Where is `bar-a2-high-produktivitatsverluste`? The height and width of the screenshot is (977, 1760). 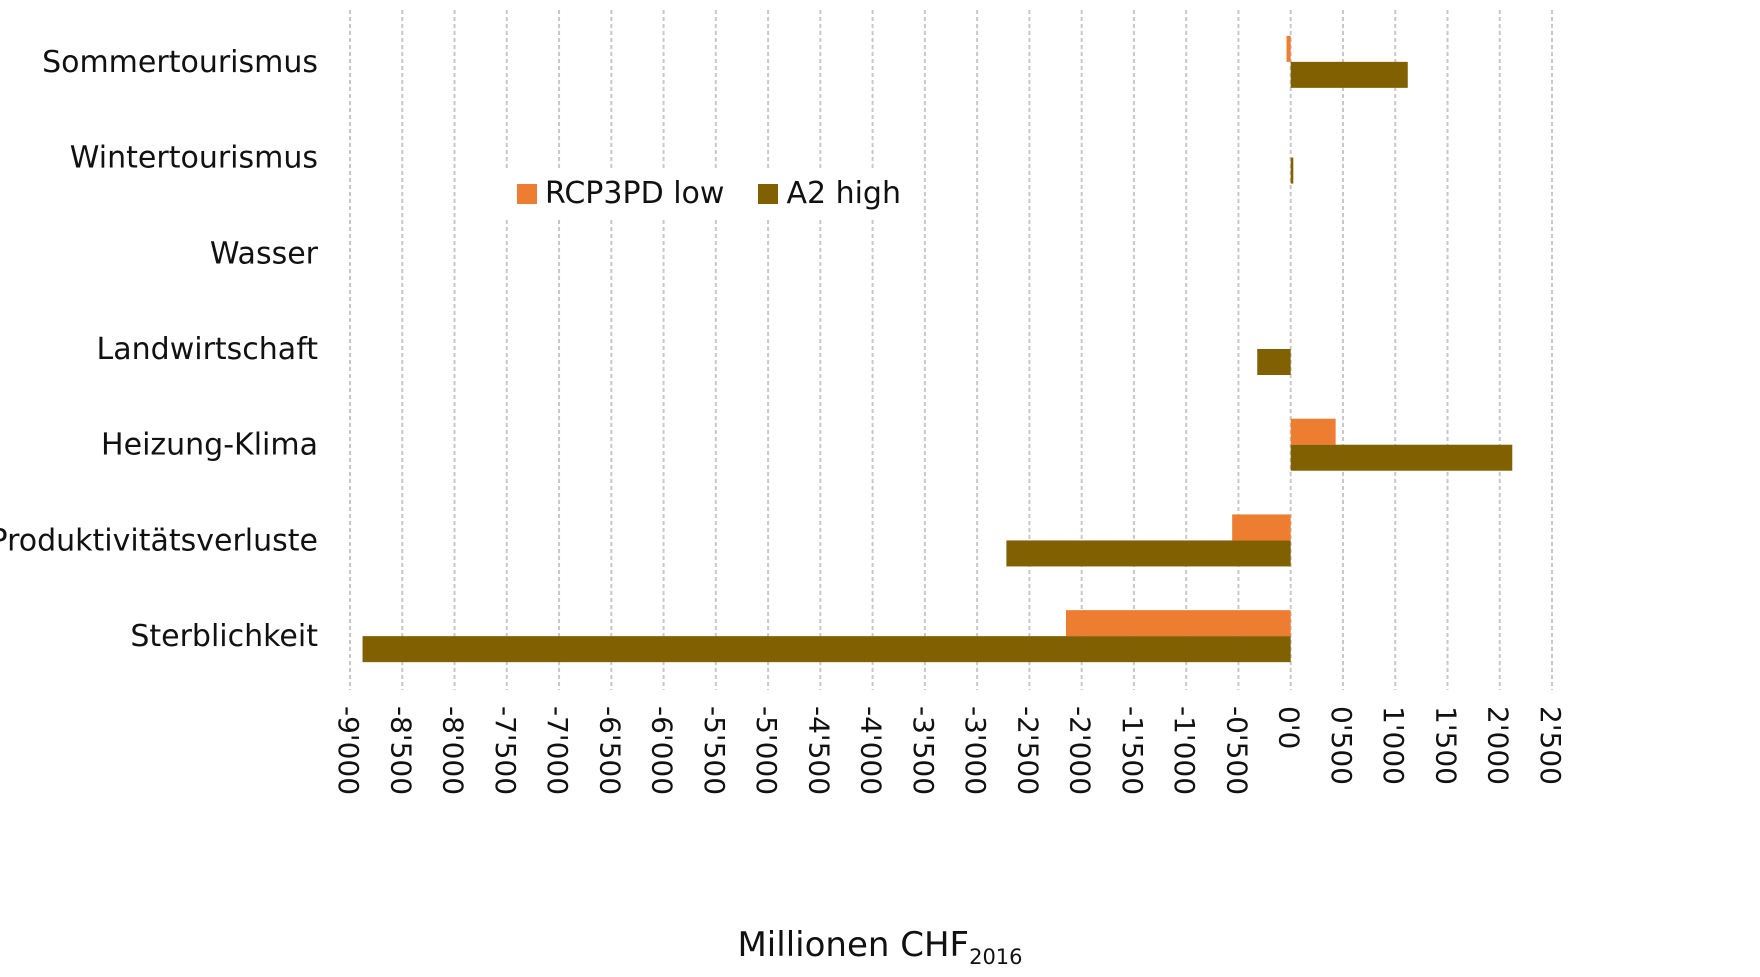
bar-a2-high-produktivitatsverluste is located at coordinates (1148, 553).